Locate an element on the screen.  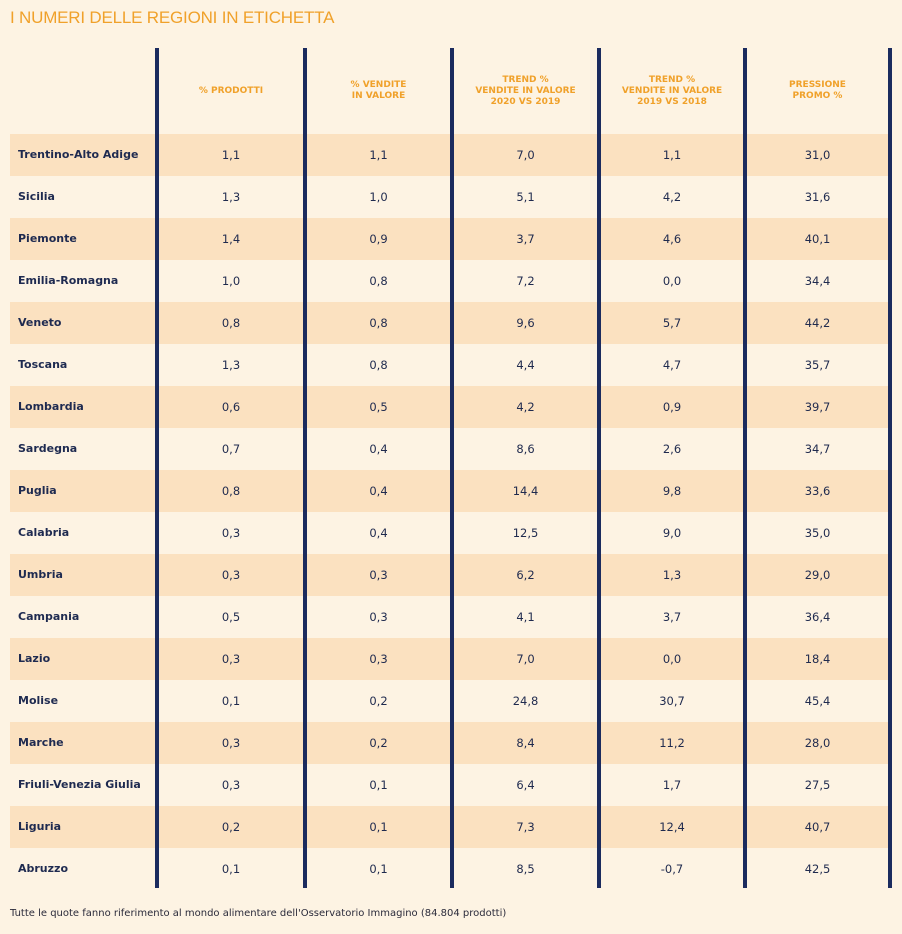
table-row: Sardegna 0,7 0,4 8,6 2,6 34,7 is located at coordinates (451, 449).